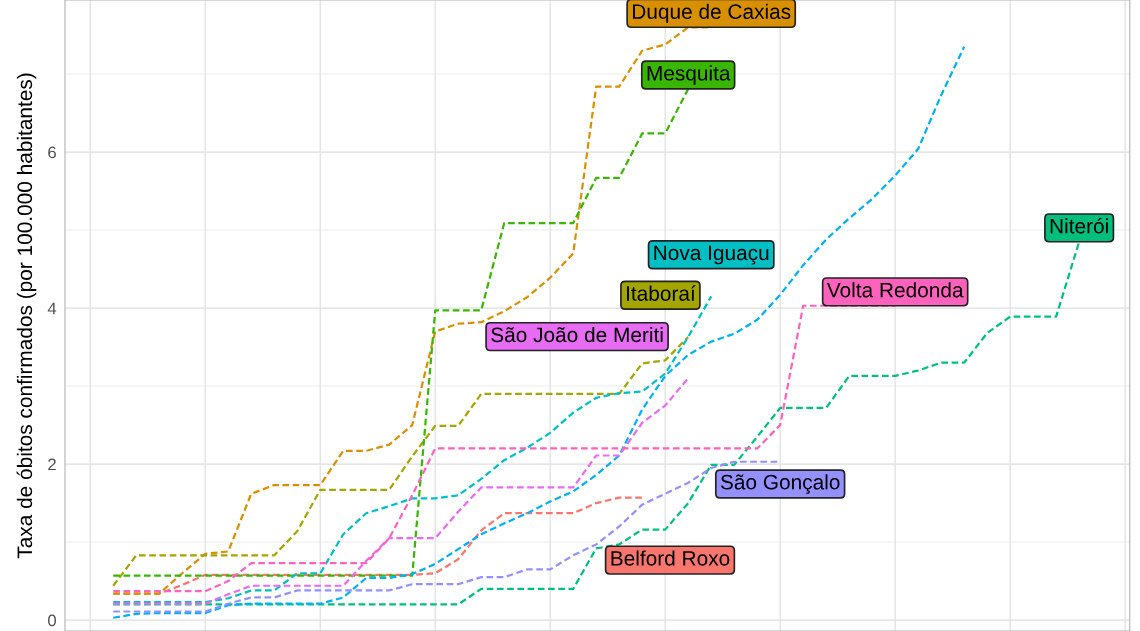 The width and height of the screenshot is (1140, 631). What do you see at coordinates (780, 484) in the screenshot?
I see `series-label: São Gonçalo` at bounding box center [780, 484].